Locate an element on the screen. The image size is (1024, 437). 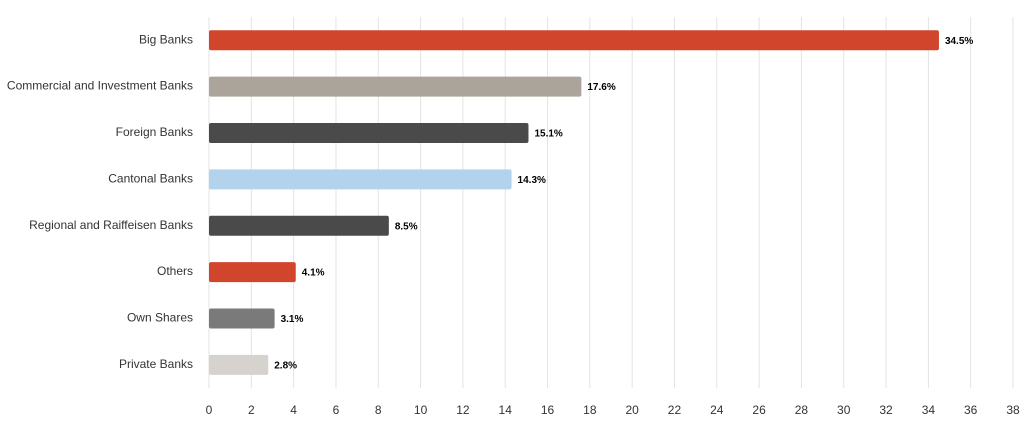
value-label: 4.1% is located at coordinates (313, 273).